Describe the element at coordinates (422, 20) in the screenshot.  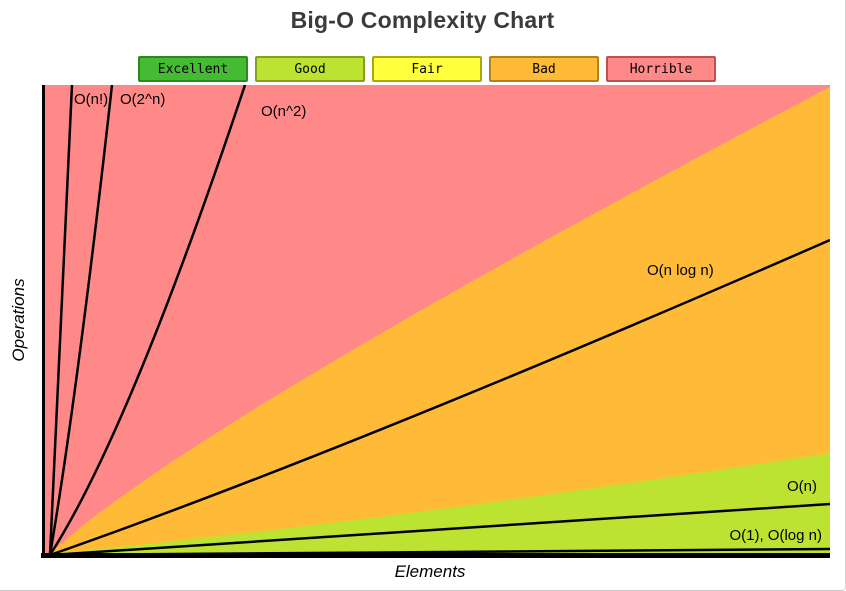
I see `page-title: Big-O Complexity Chart` at that location.